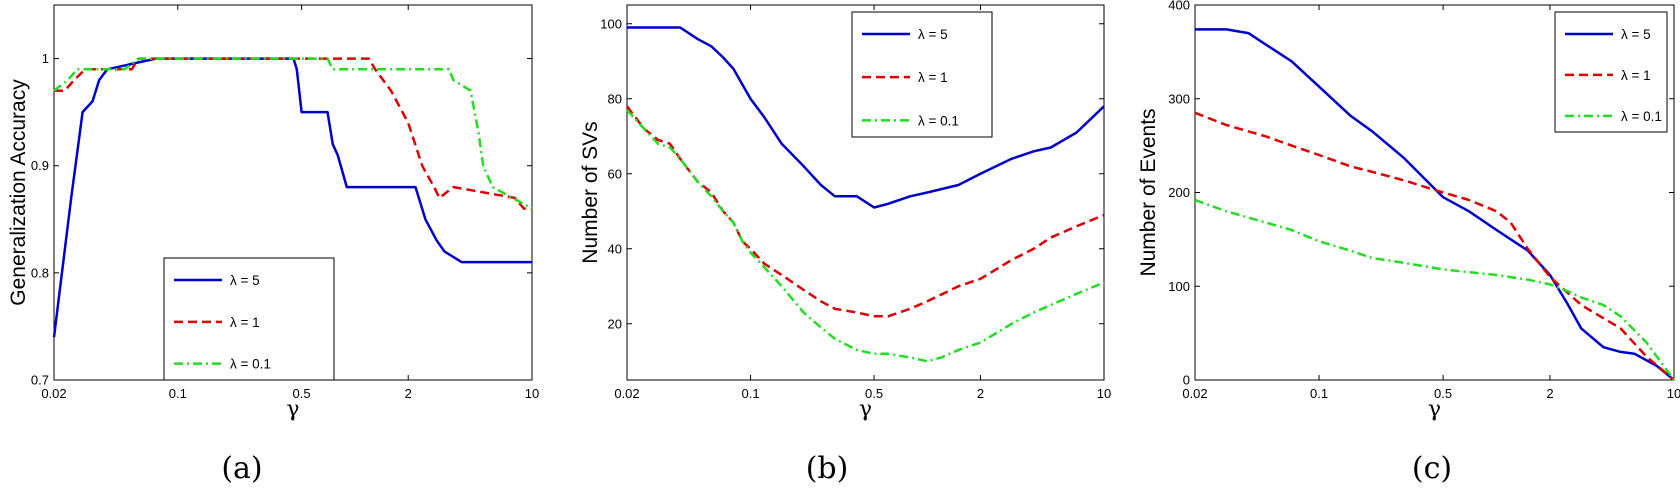 Image resolution: width=1680 pixels, height=489 pixels. What do you see at coordinates (40, 272) in the screenshot?
I see `y-tick-label: 0.8` at bounding box center [40, 272].